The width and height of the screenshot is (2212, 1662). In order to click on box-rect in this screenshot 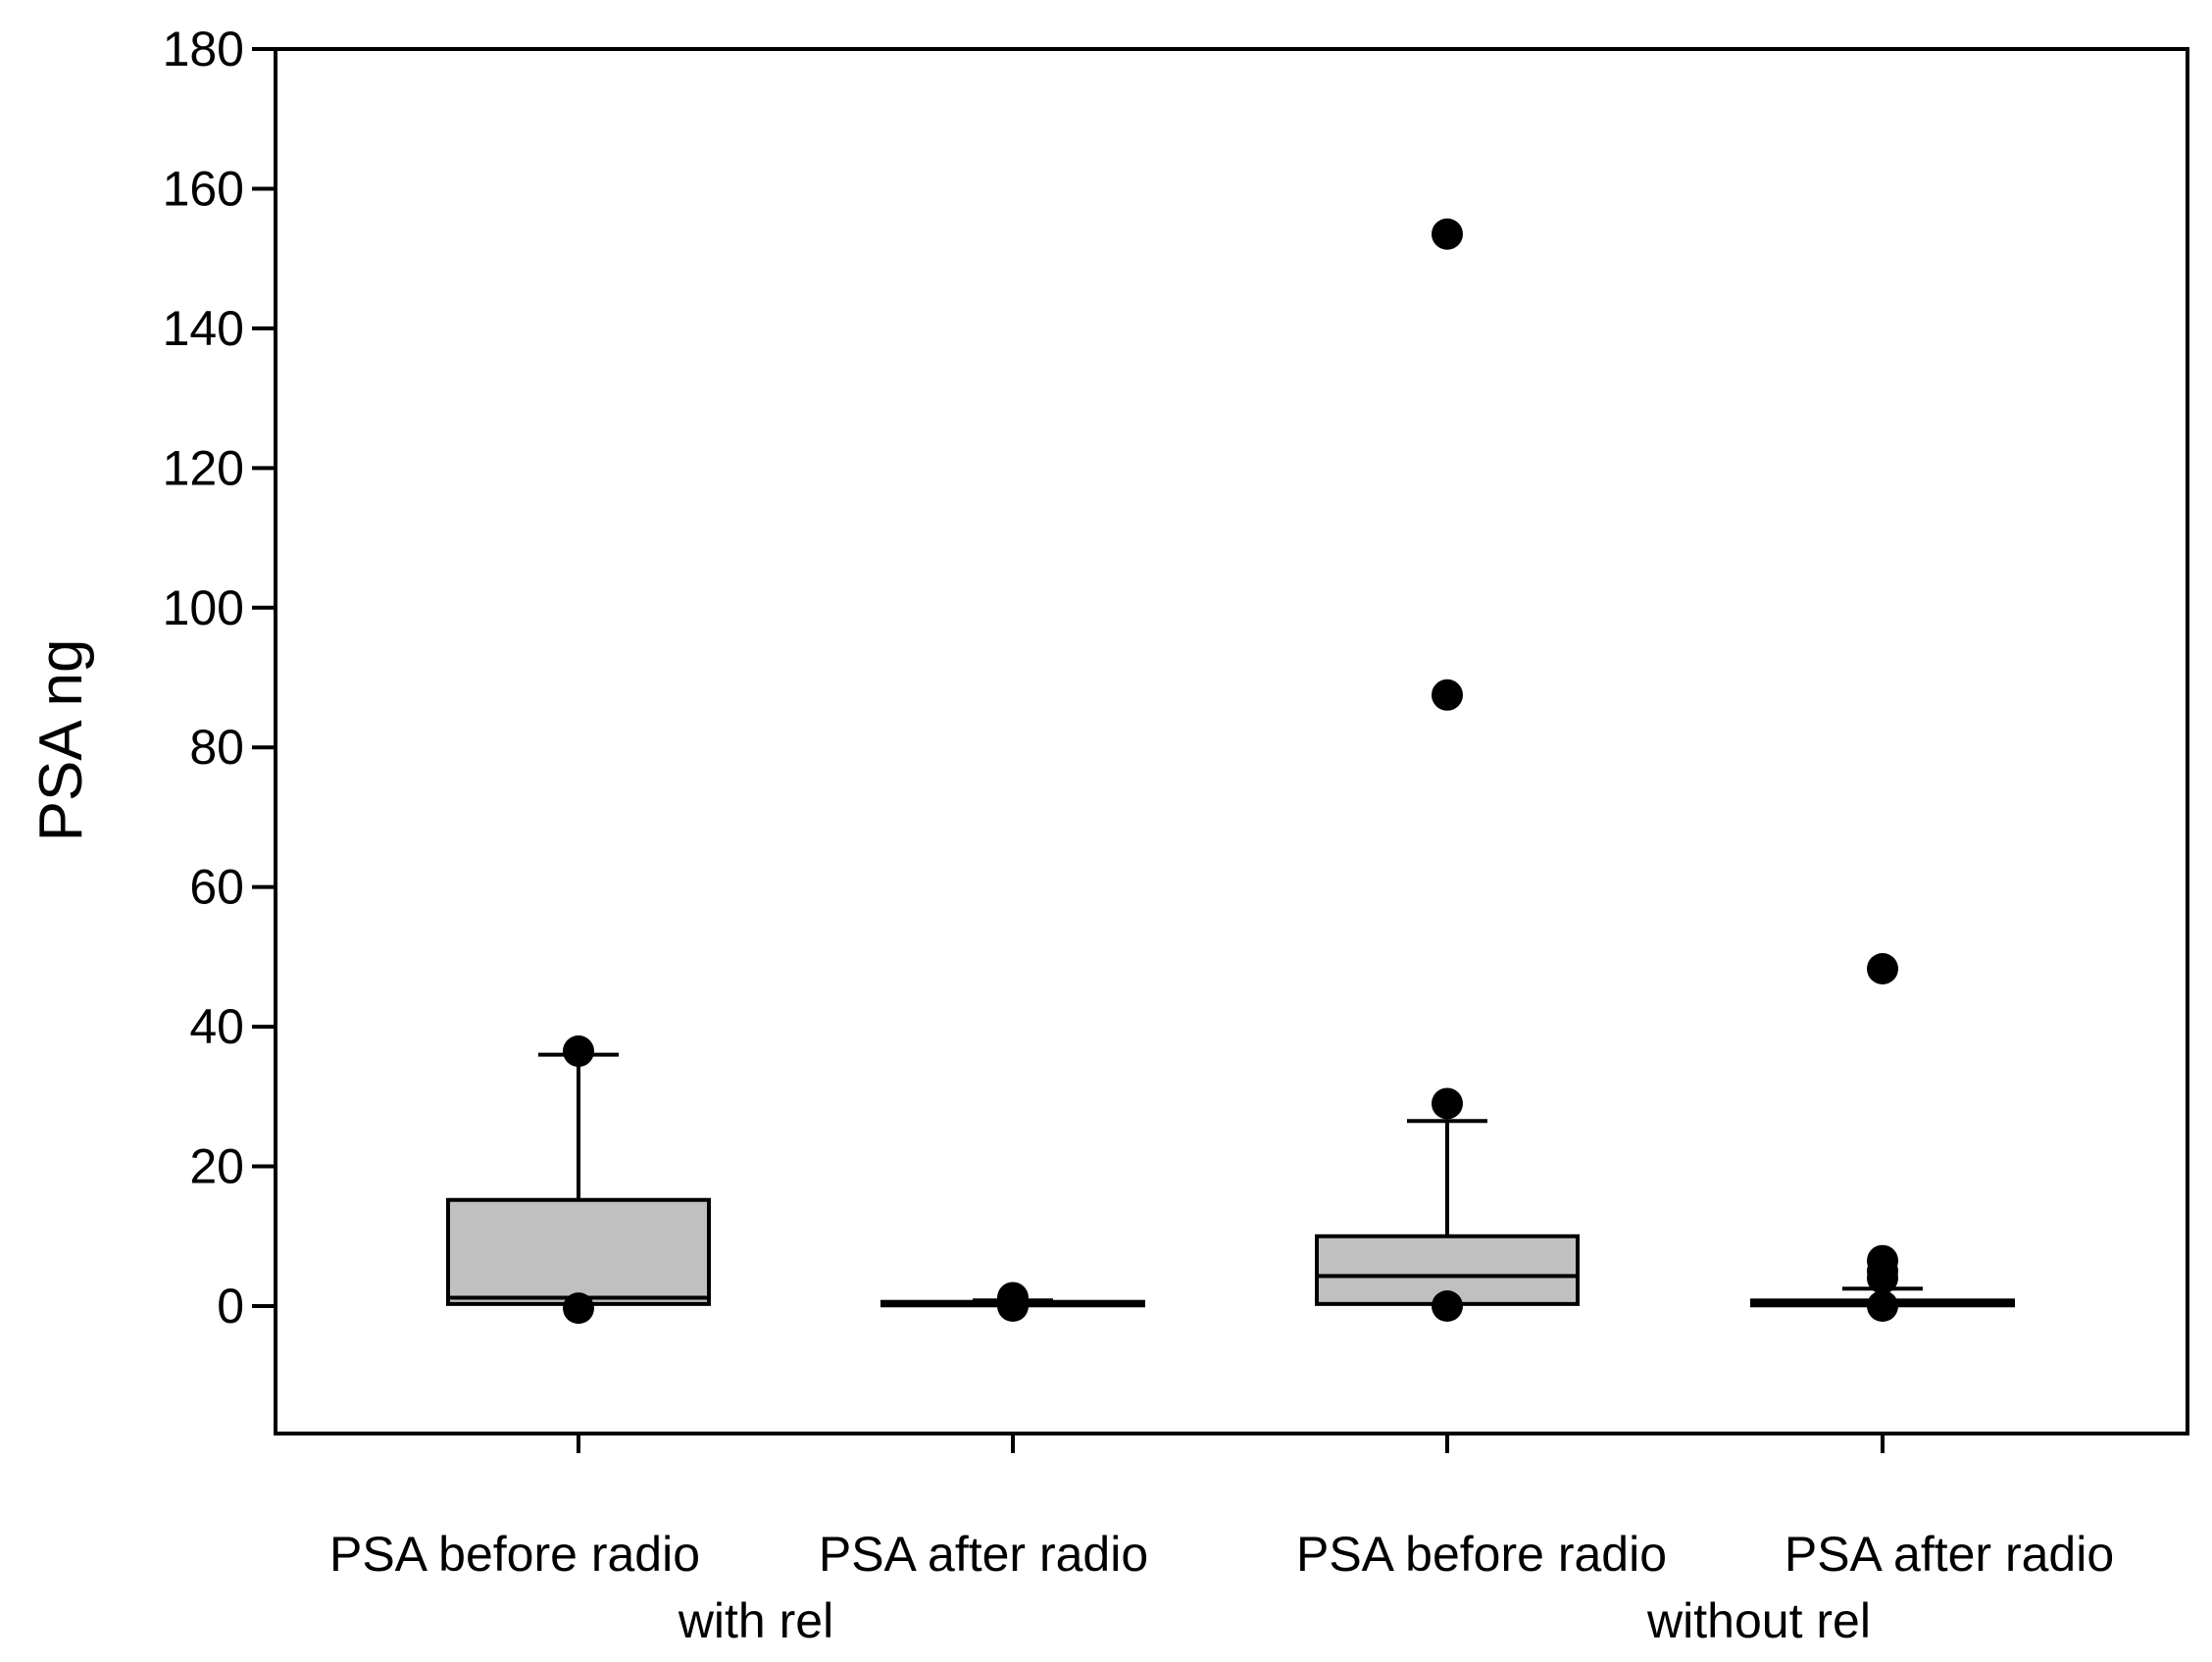, I will do `click(578, 1251)`.